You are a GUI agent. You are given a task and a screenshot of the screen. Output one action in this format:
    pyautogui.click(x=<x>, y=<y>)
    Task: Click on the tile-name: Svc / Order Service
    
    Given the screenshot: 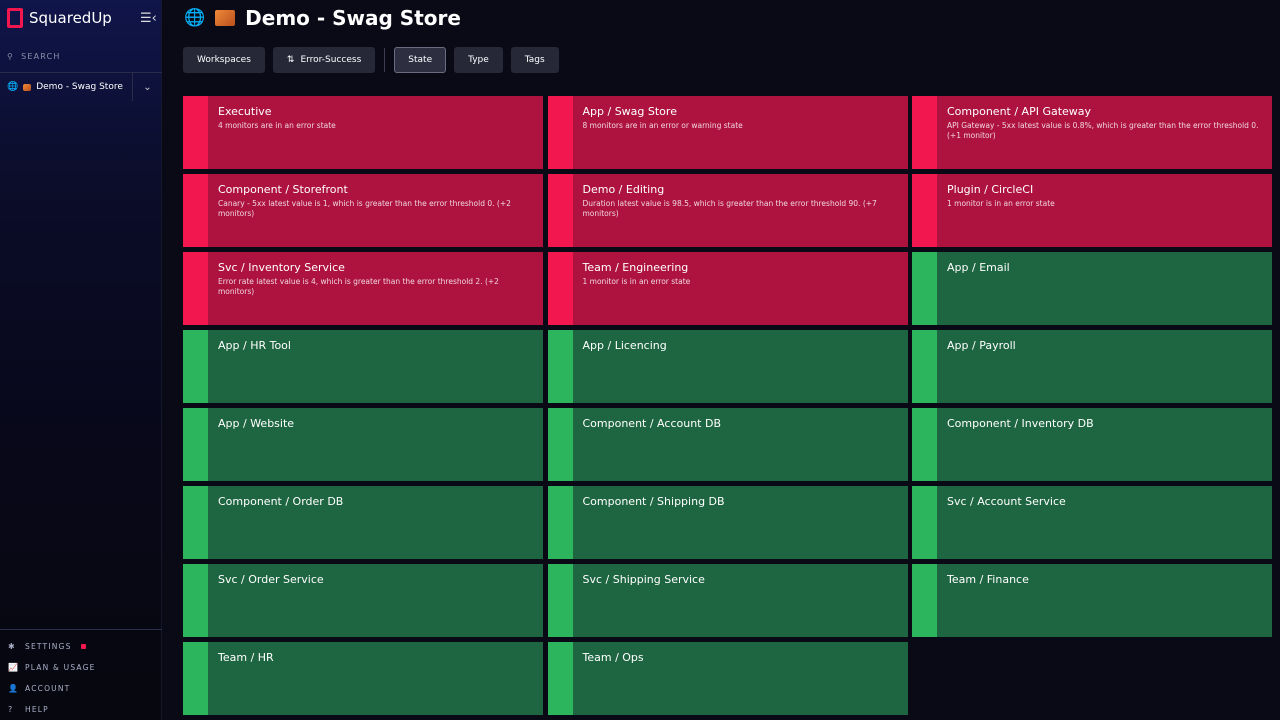 What is the action you would take?
    pyautogui.click(x=271, y=579)
    